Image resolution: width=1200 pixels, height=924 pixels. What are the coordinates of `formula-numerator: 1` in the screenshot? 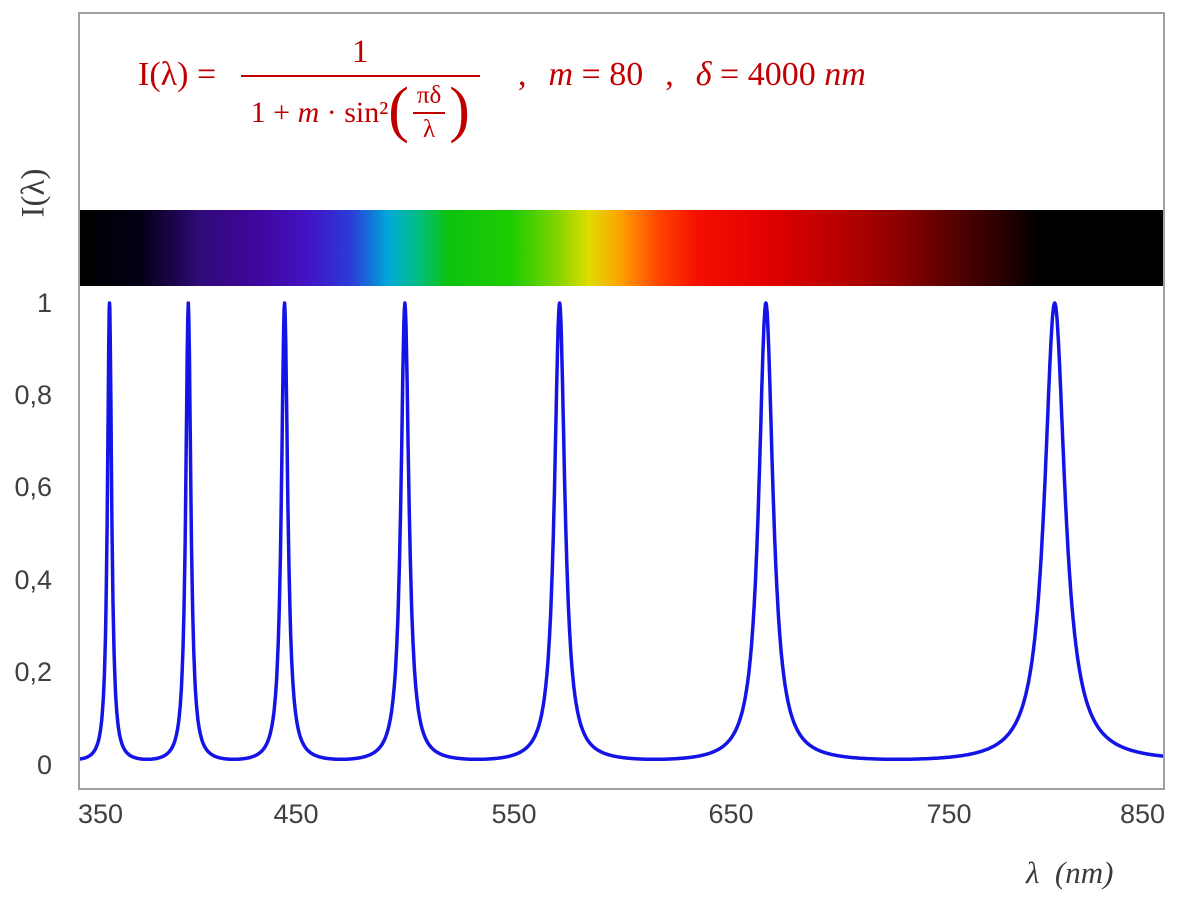 It's located at (360, 52).